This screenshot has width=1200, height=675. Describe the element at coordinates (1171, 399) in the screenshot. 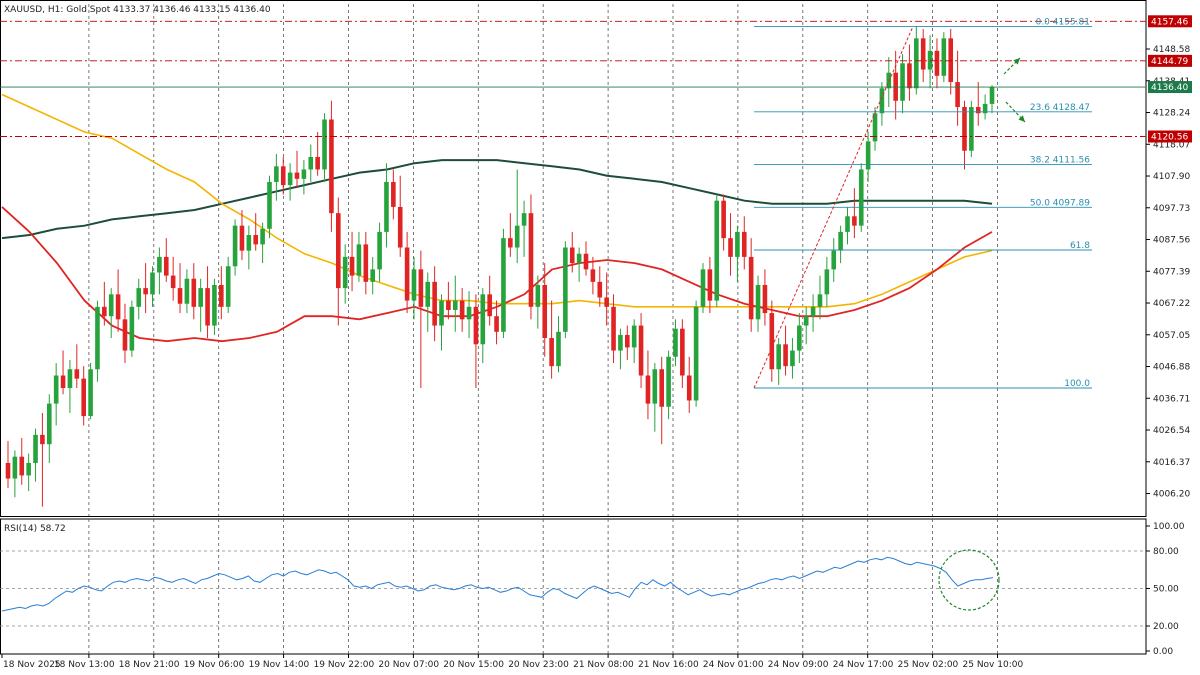

I see `price-tick-label: 4036.71` at that location.